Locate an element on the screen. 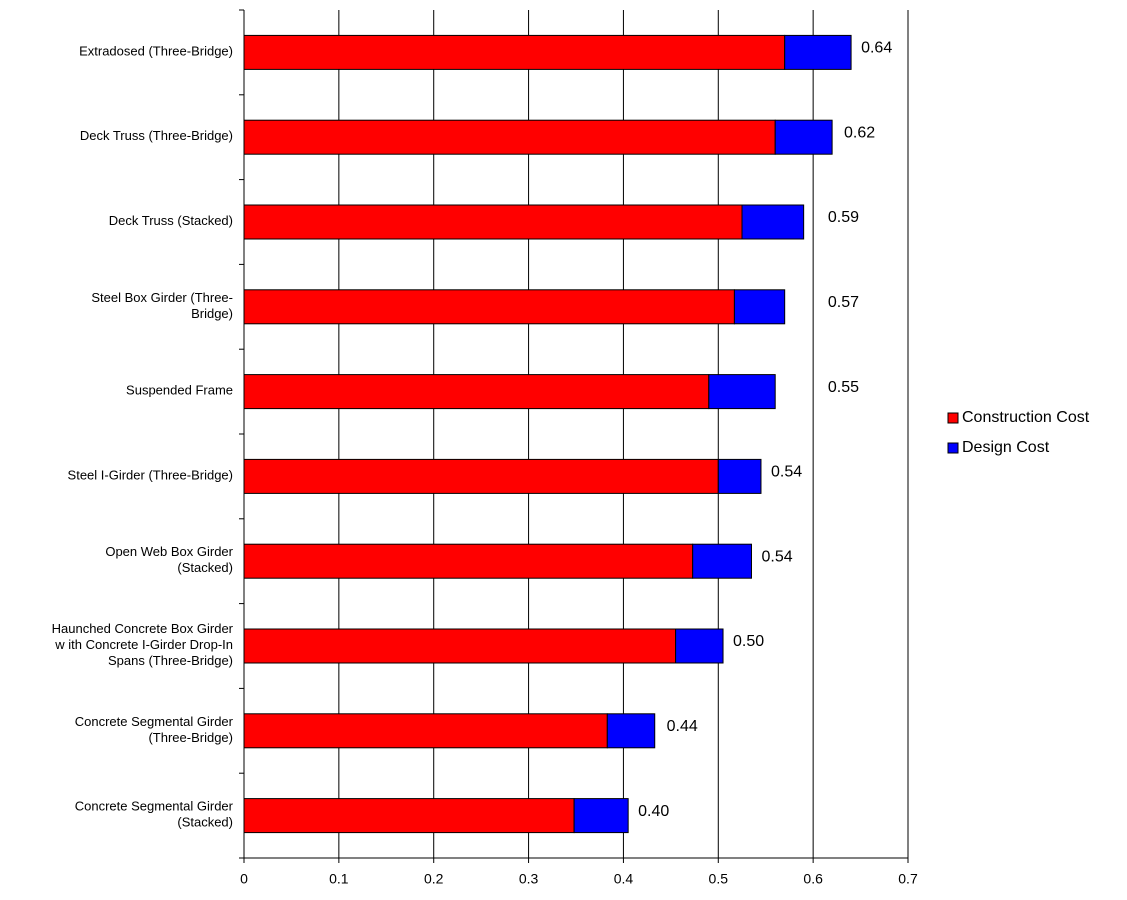  category-label: Concrete Segmental Girder (Stacked) is located at coordinates (154, 814).